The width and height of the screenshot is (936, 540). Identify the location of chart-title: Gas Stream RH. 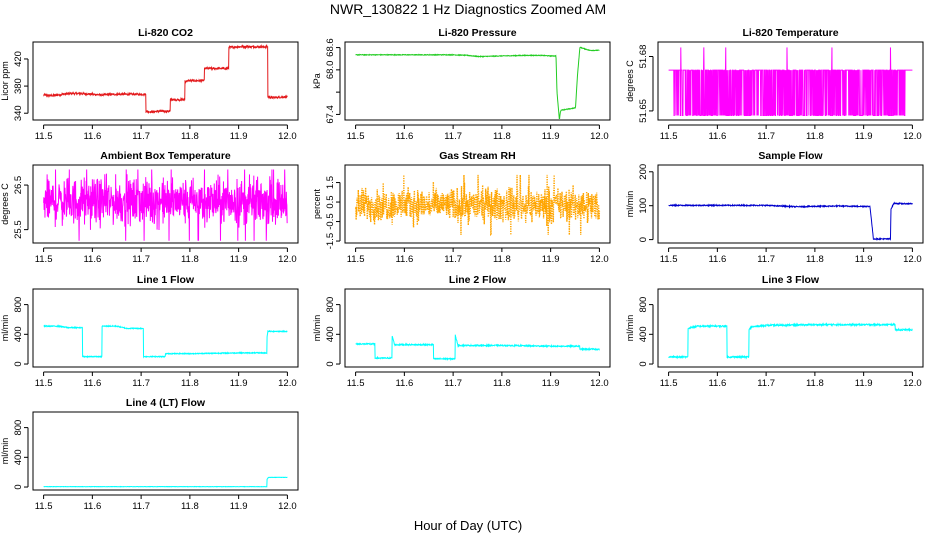
(477, 156).